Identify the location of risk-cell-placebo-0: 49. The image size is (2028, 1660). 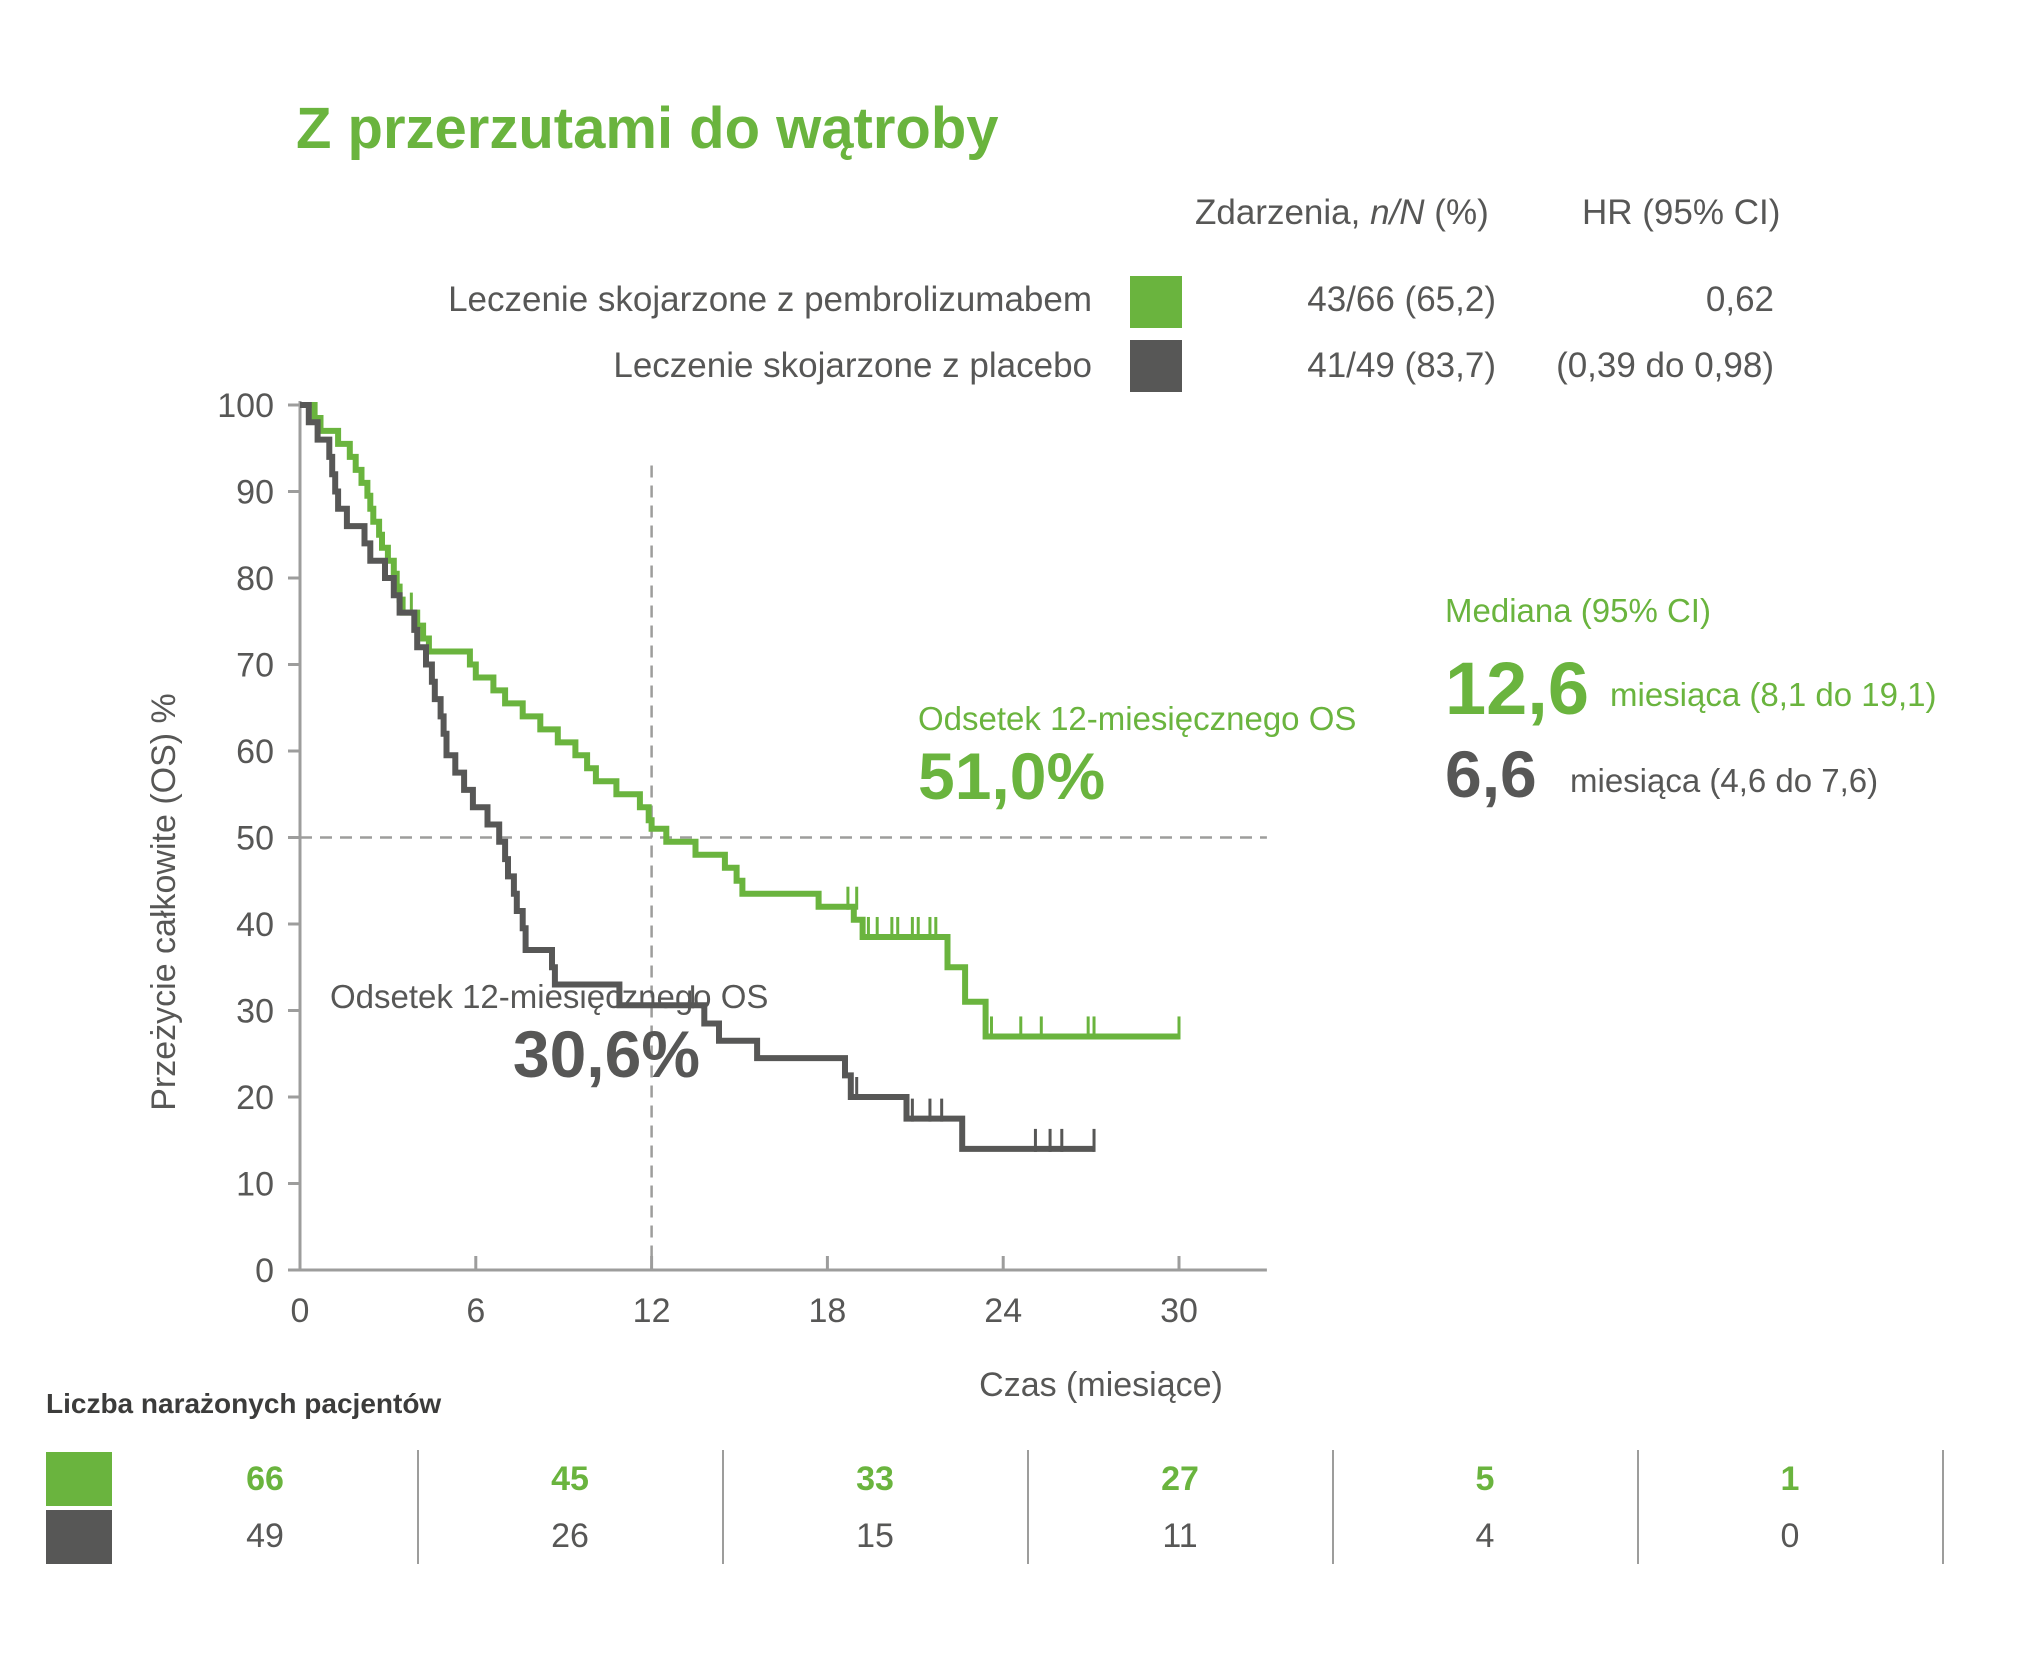
(265, 1536).